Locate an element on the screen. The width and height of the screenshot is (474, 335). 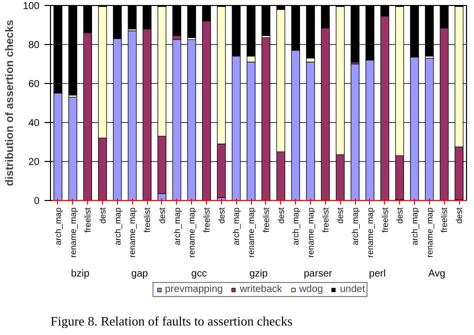
legend-label: prevmapping is located at coordinates (194, 289).